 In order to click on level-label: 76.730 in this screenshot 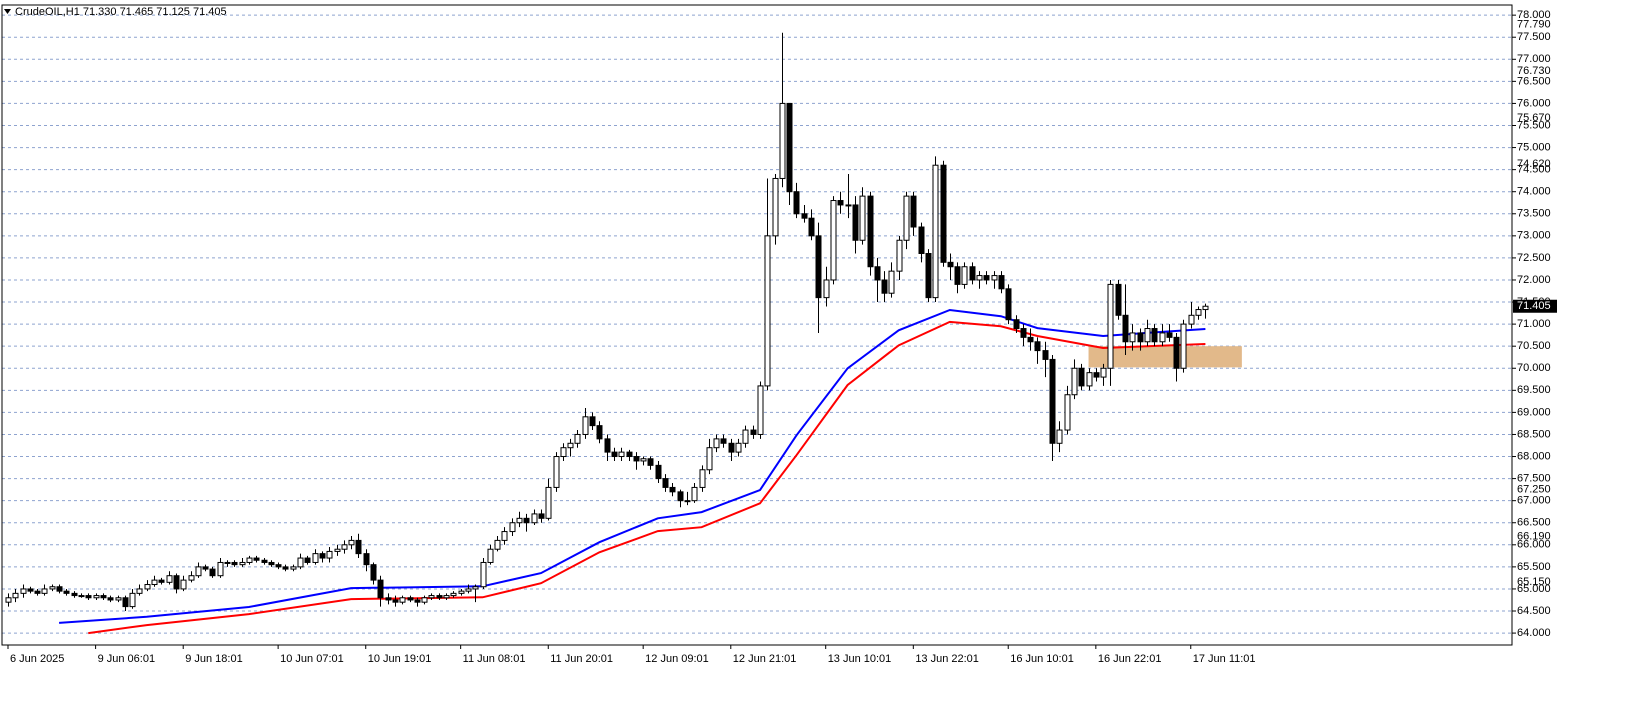, I will do `click(1534, 71)`.